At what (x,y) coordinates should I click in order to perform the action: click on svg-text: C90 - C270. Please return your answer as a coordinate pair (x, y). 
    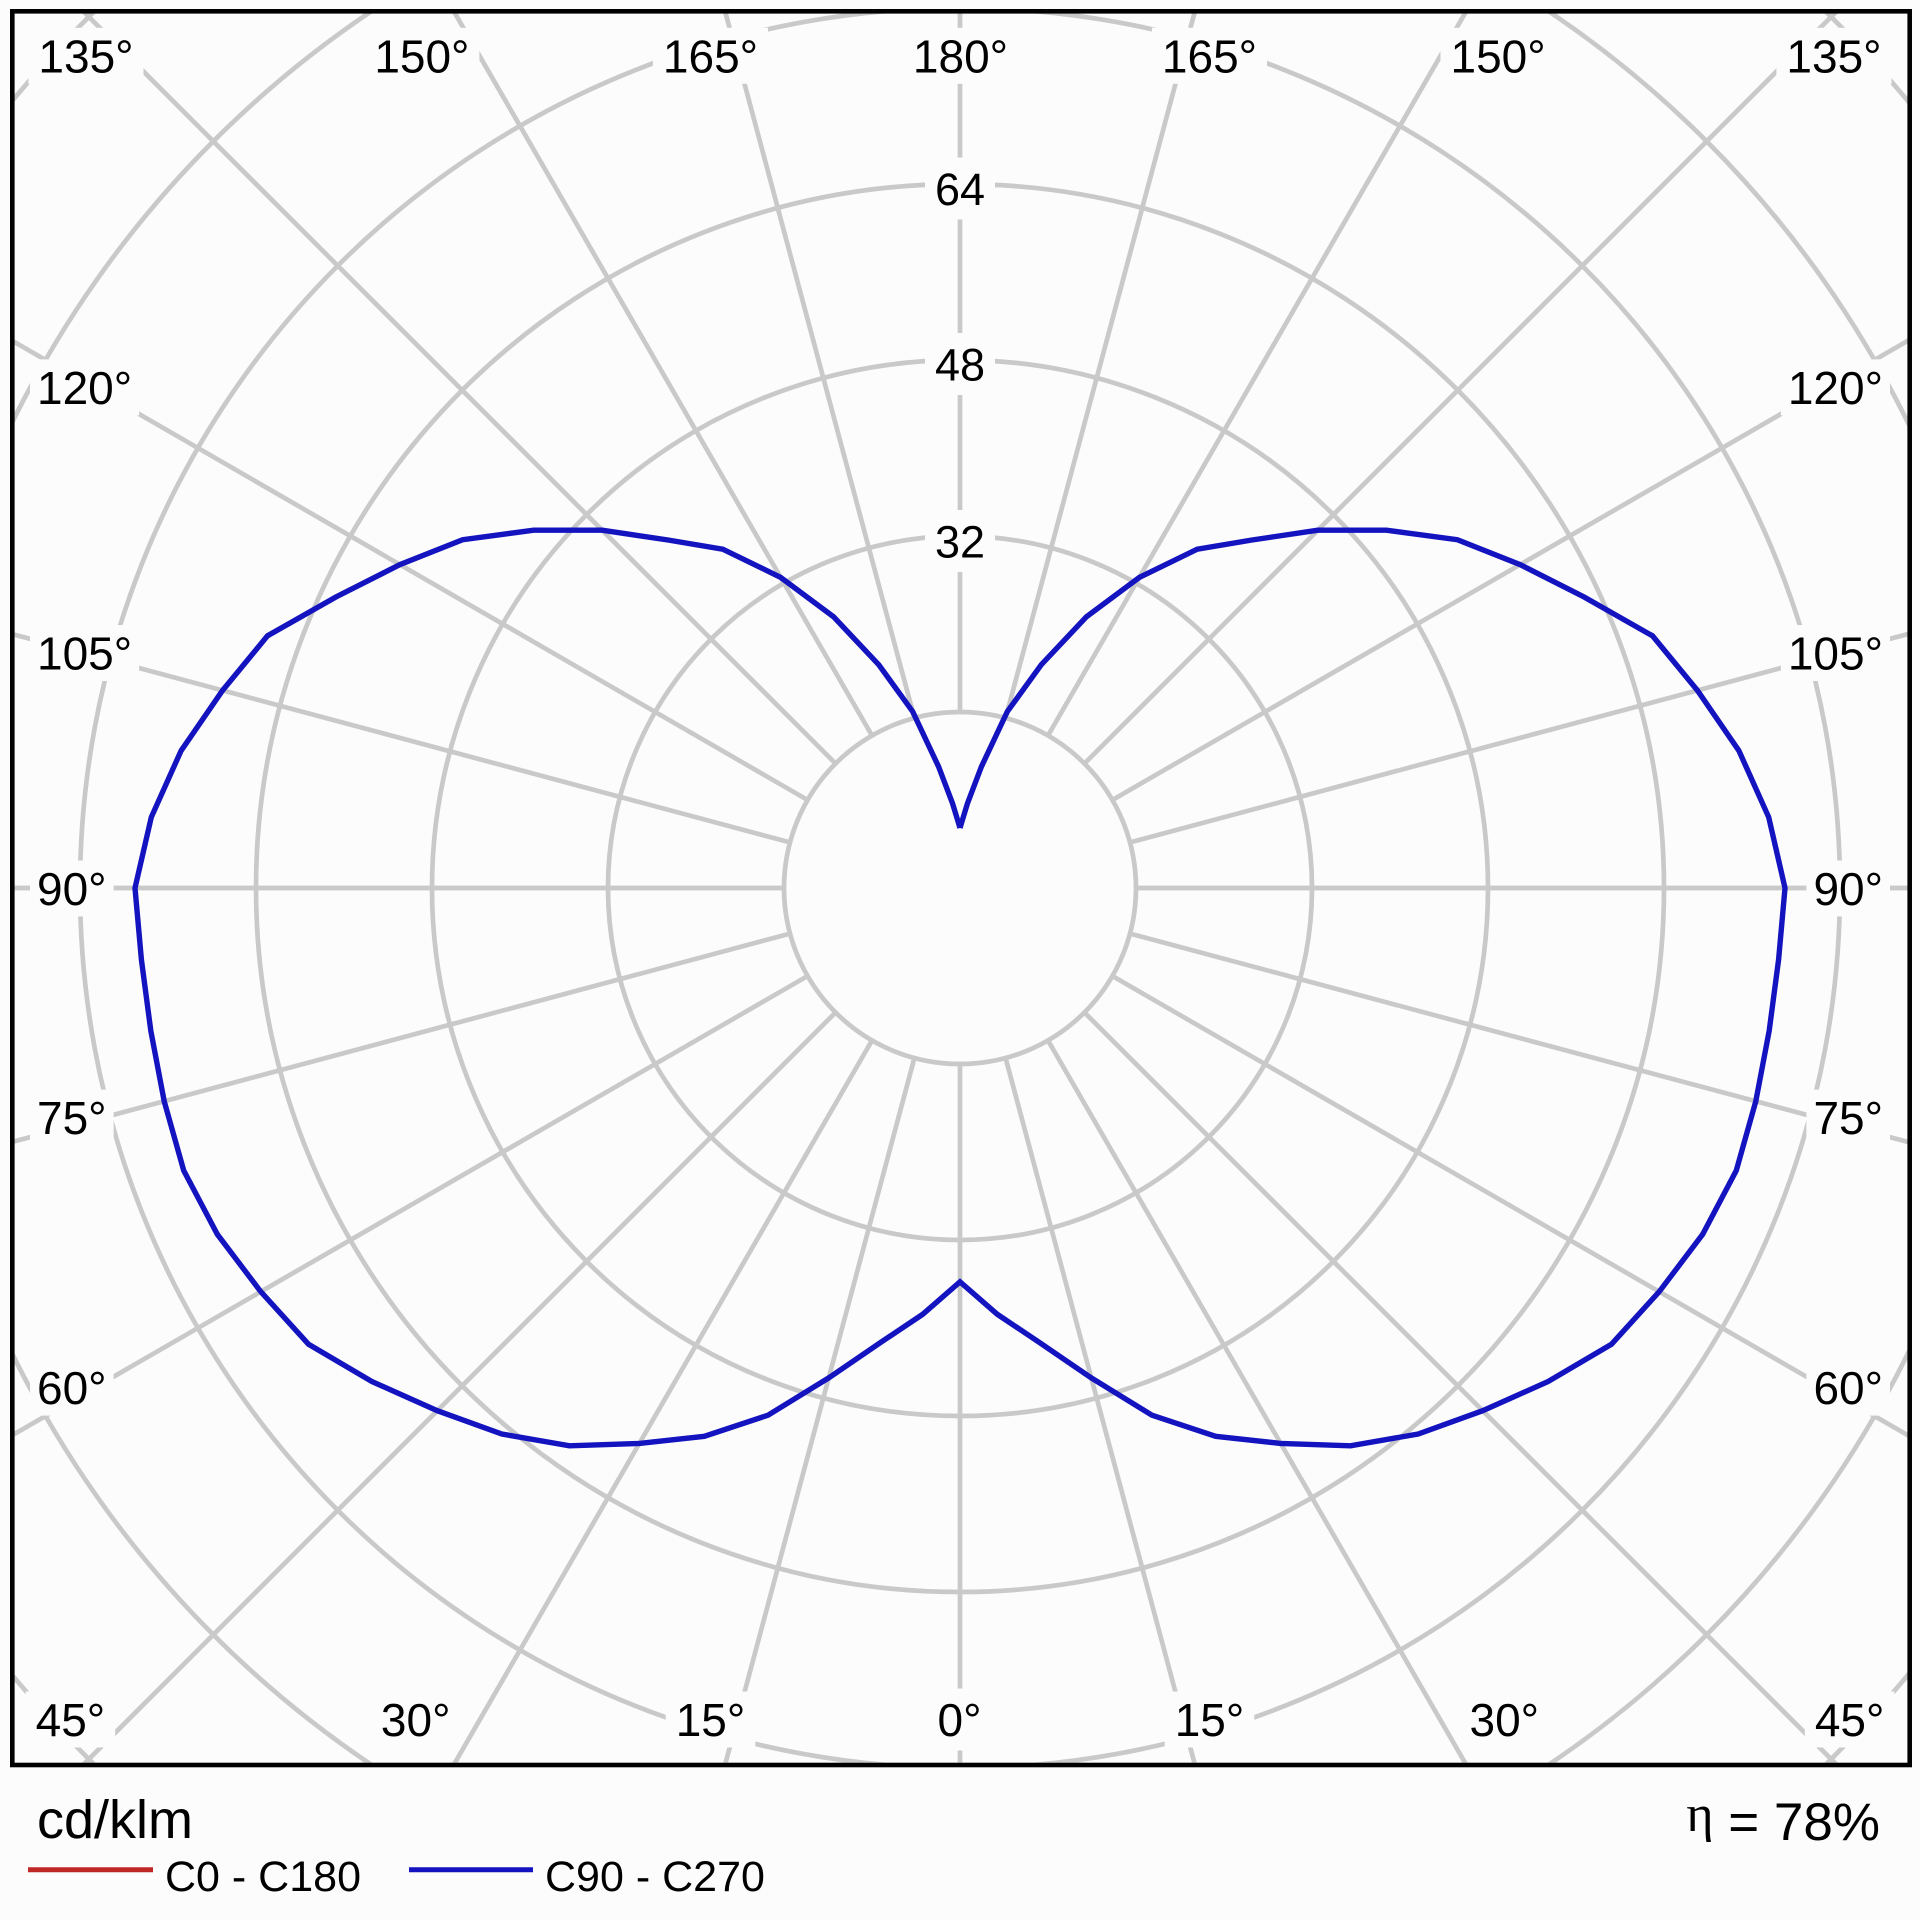
    Looking at the image, I should click on (655, 1877).